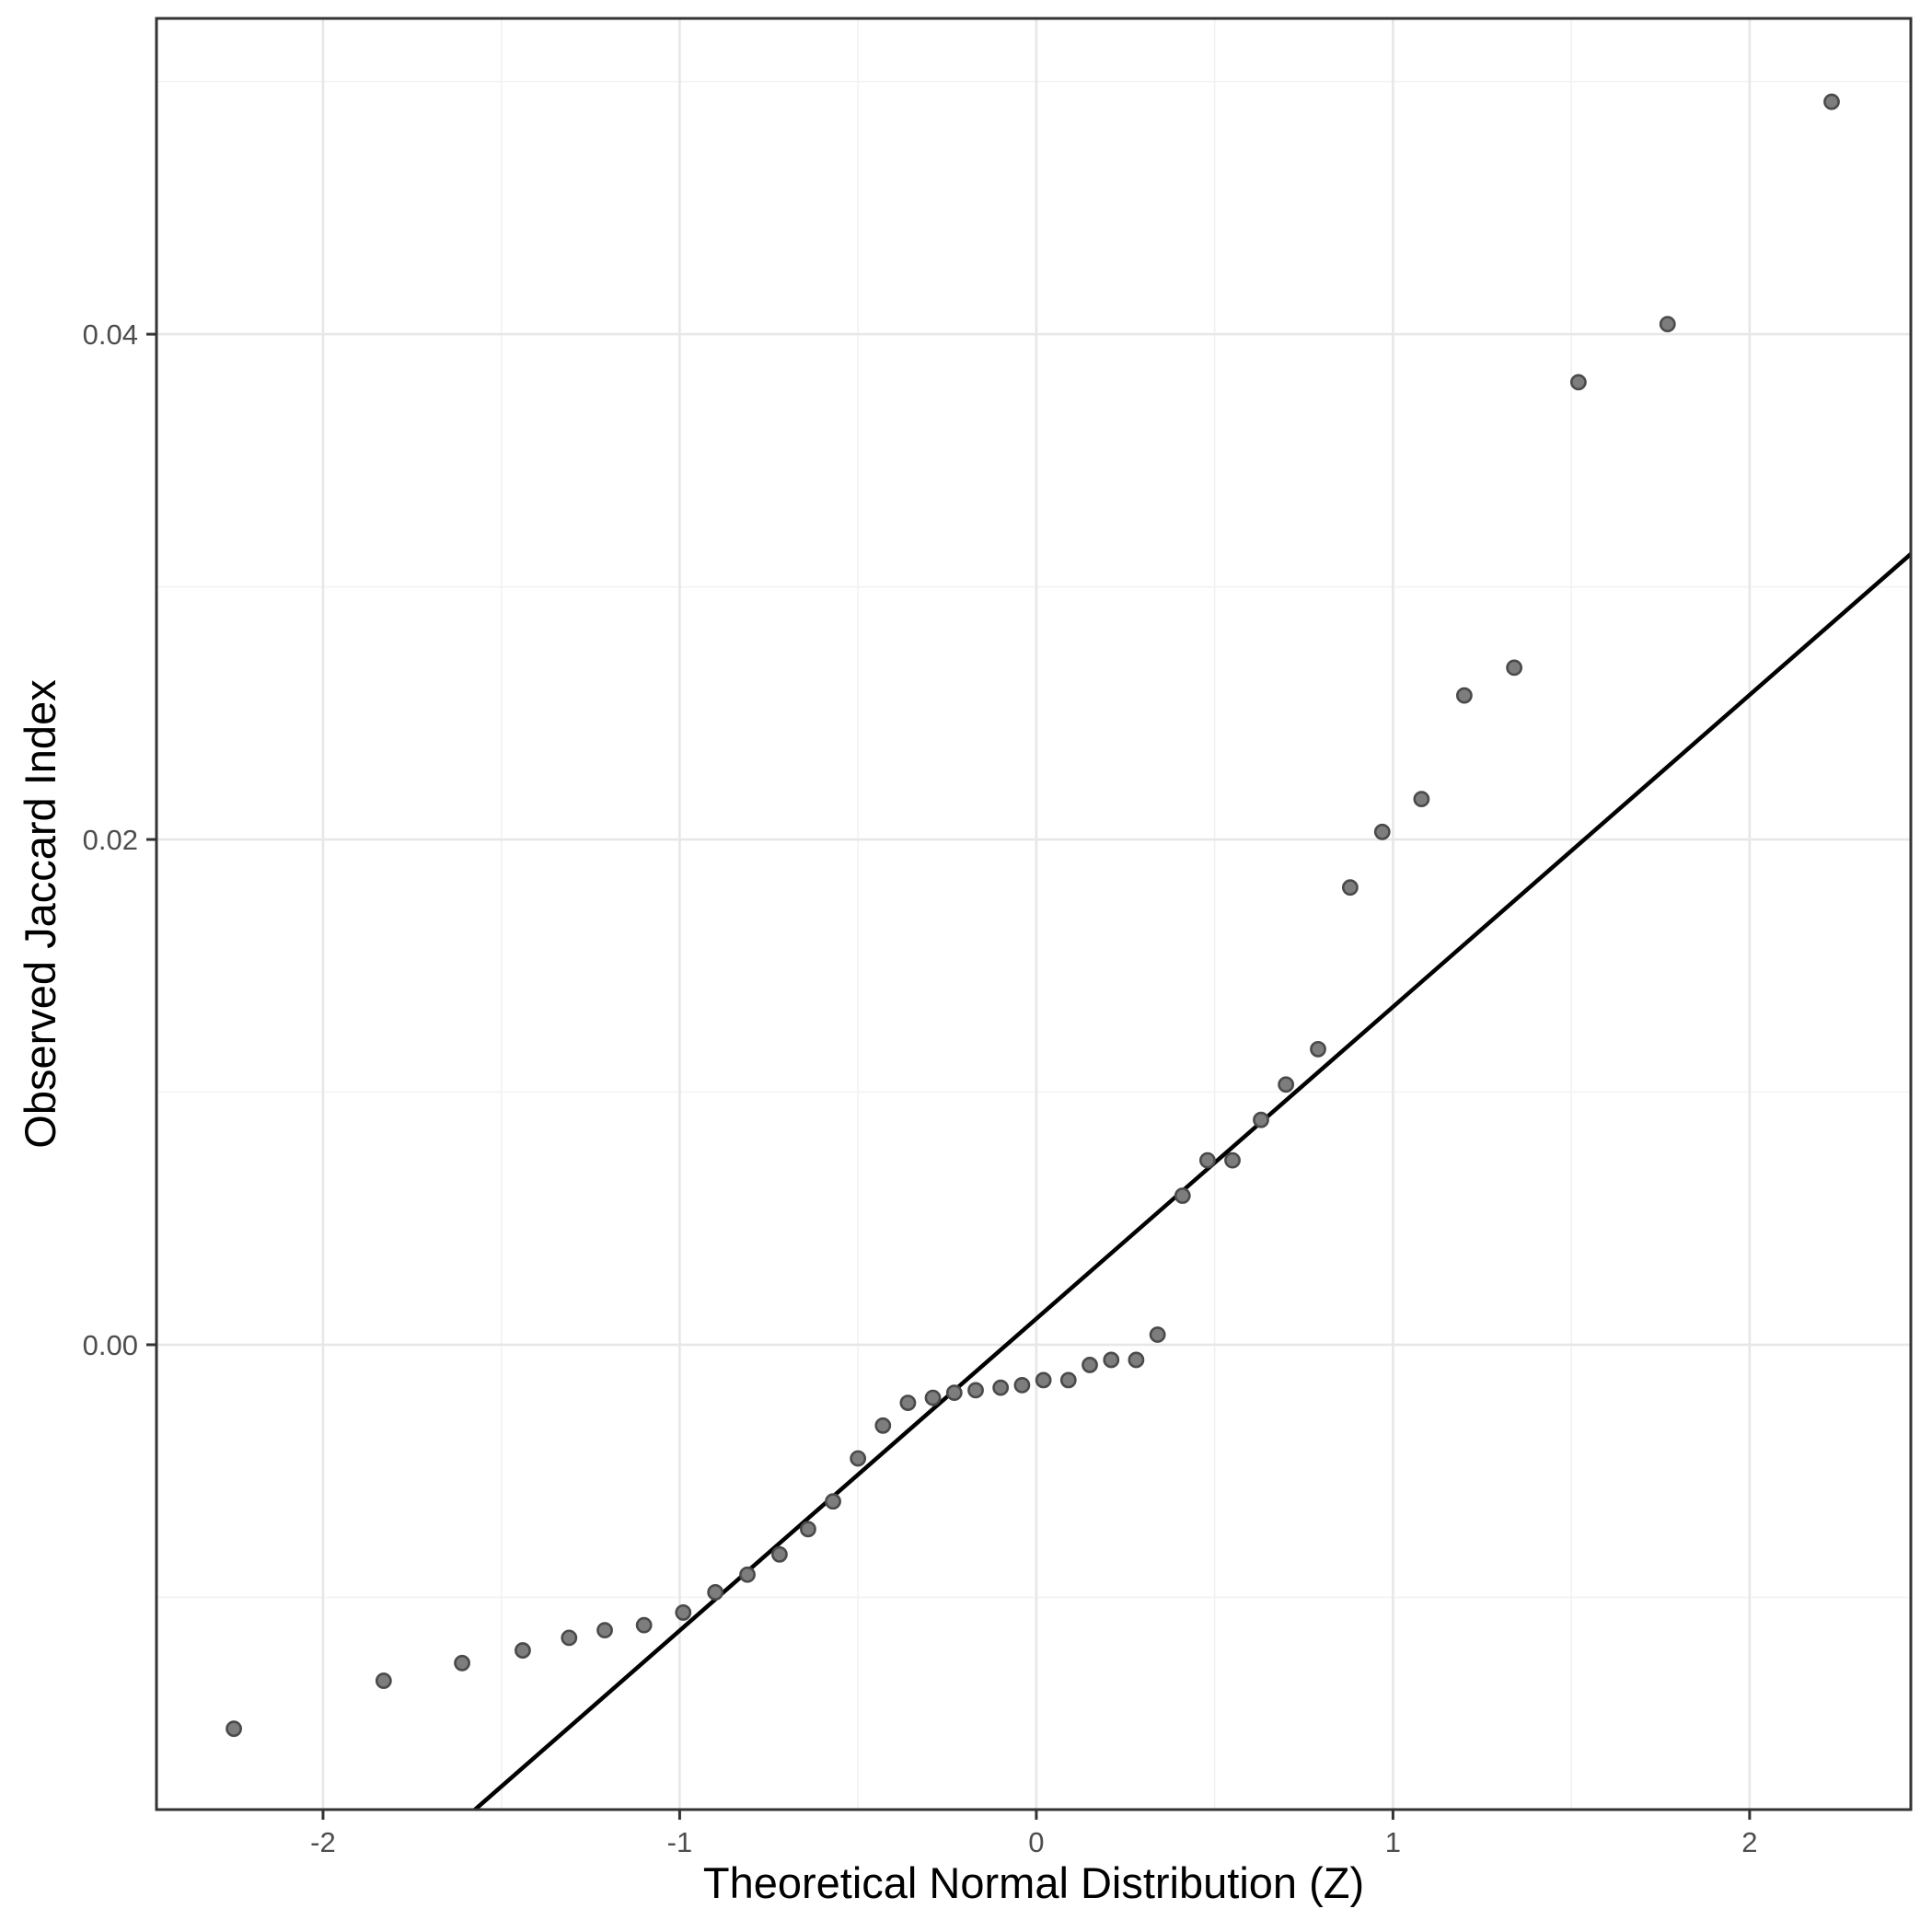 The height and width of the screenshot is (1932, 1932). Describe the element at coordinates (151, 840) in the screenshot. I see `y-axis-tick-marks` at that location.